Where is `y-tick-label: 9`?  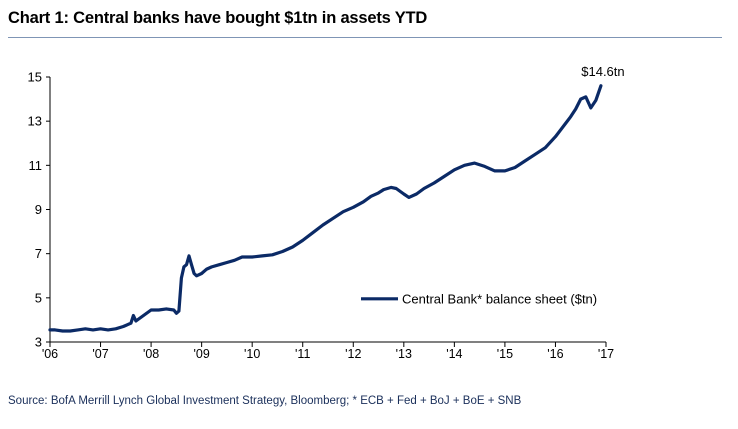
y-tick-label: 9 is located at coordinates (38, 209).